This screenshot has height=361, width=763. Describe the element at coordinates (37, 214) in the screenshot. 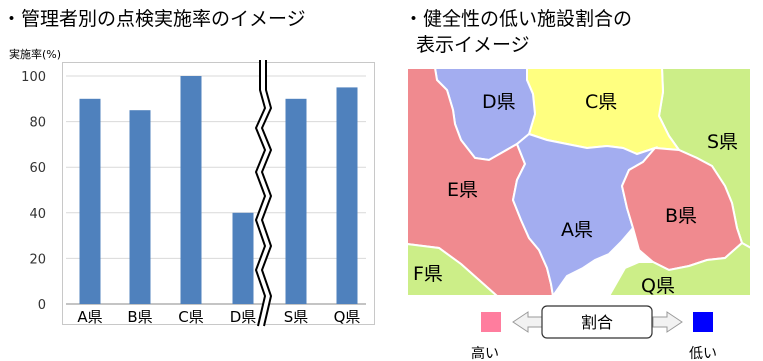

I see `y-tick-label: 40` at that location.